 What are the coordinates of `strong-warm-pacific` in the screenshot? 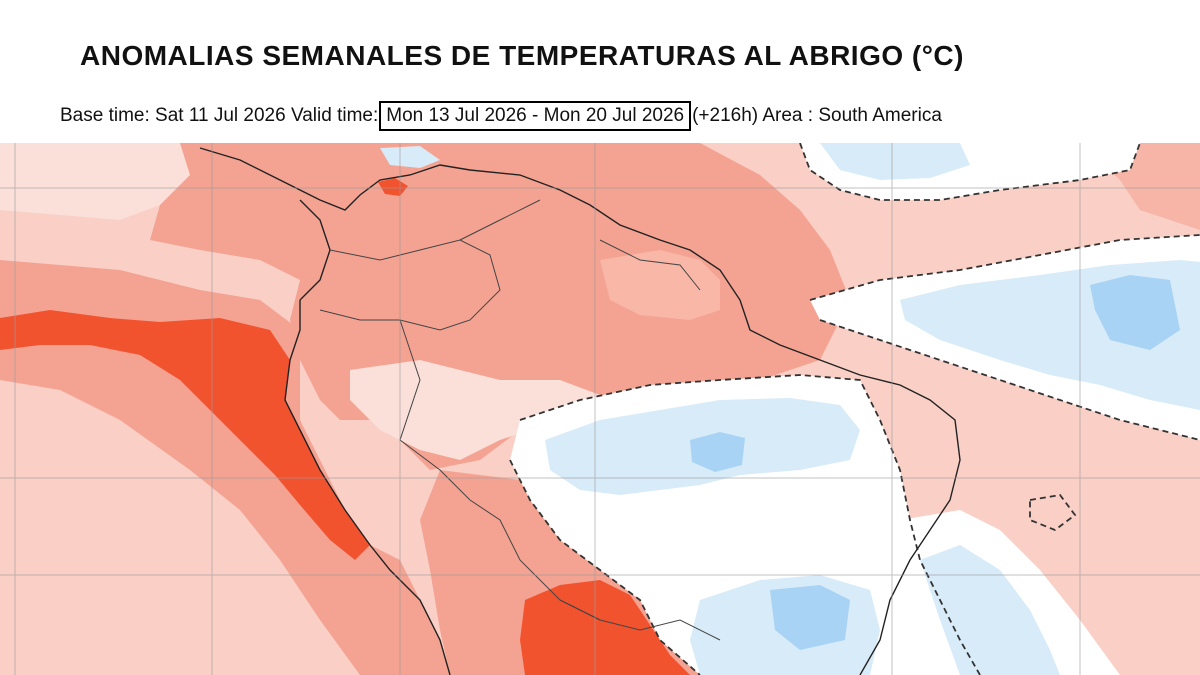 It's located at (185, 435).